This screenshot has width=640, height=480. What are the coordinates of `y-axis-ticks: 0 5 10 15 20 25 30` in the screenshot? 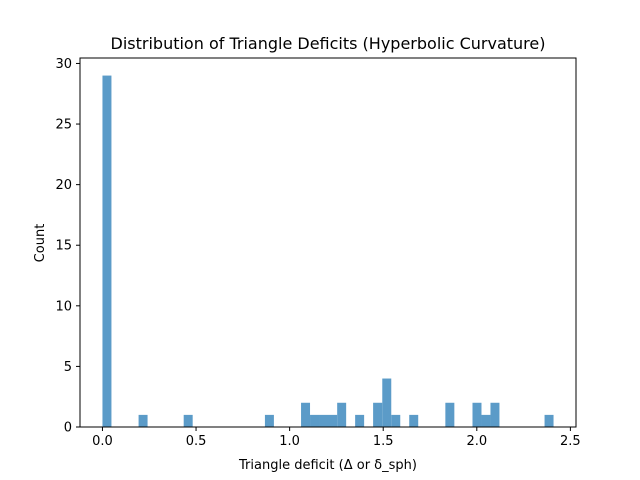 It's located at (67, 246).